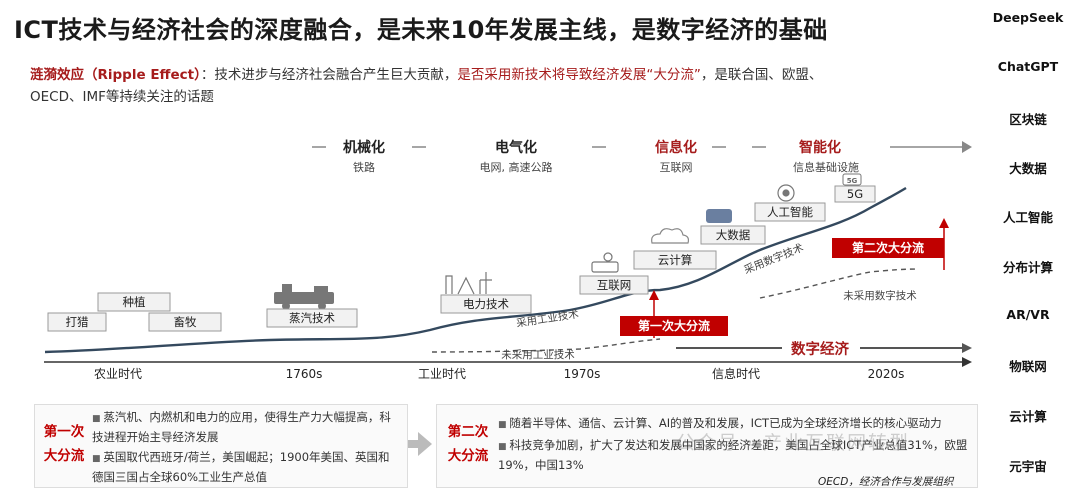  I want to click on era-mechanization-sub: 铁路, so click(364, 167).